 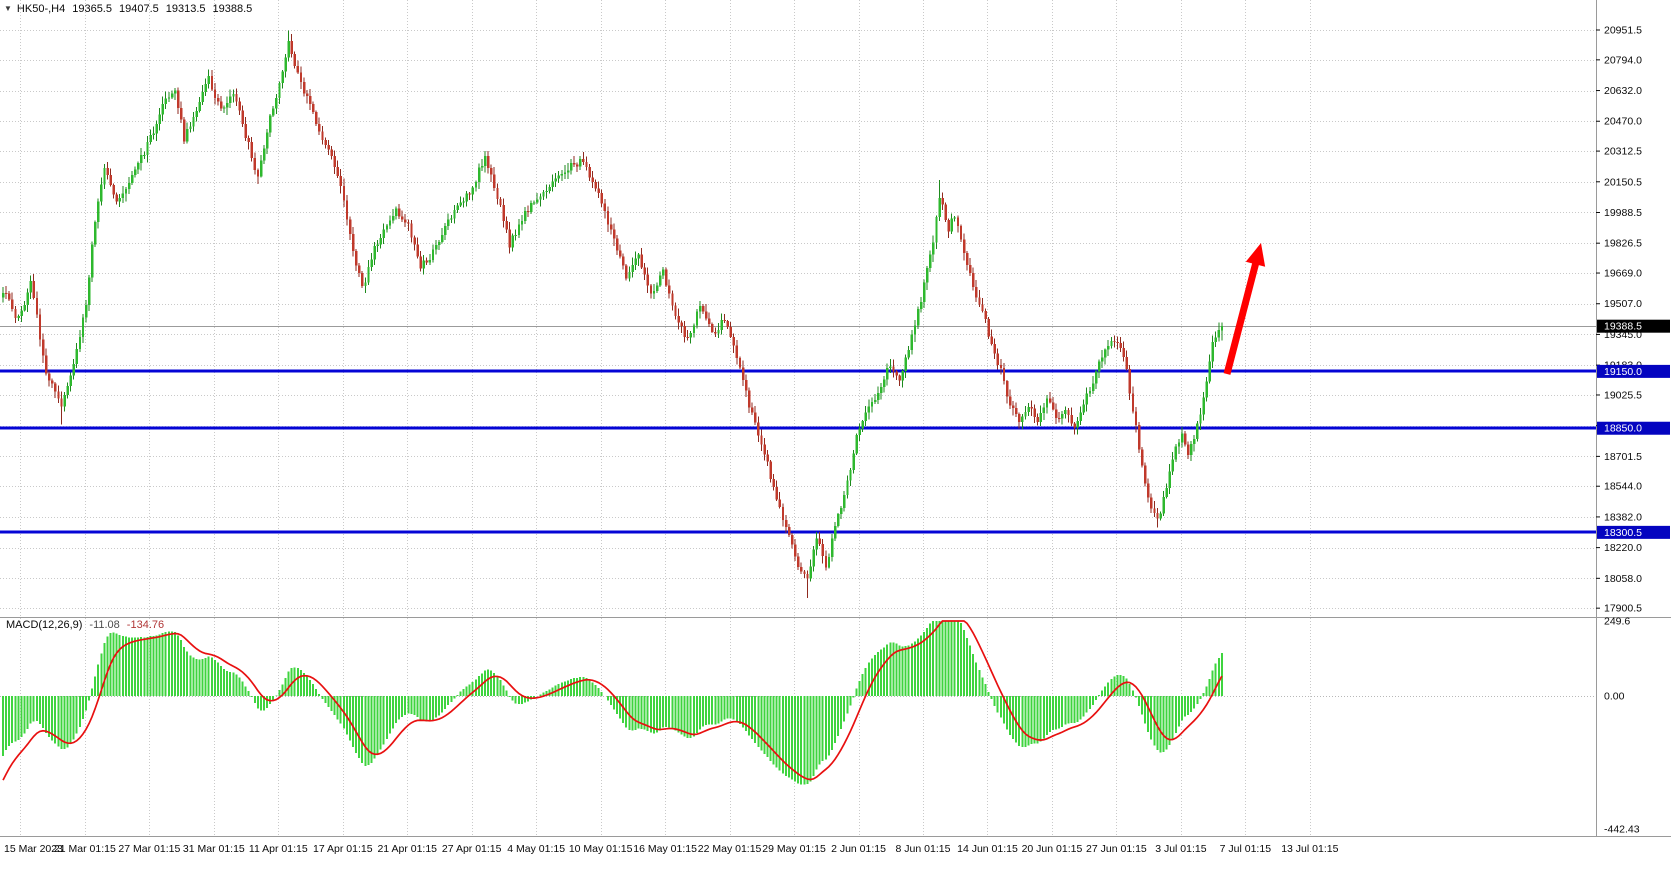 What do you see at coordinates (278, 849) in the screenshot?
I see `time-axis-label: 11 Apr 01:15` at bounding box center [278, 849].